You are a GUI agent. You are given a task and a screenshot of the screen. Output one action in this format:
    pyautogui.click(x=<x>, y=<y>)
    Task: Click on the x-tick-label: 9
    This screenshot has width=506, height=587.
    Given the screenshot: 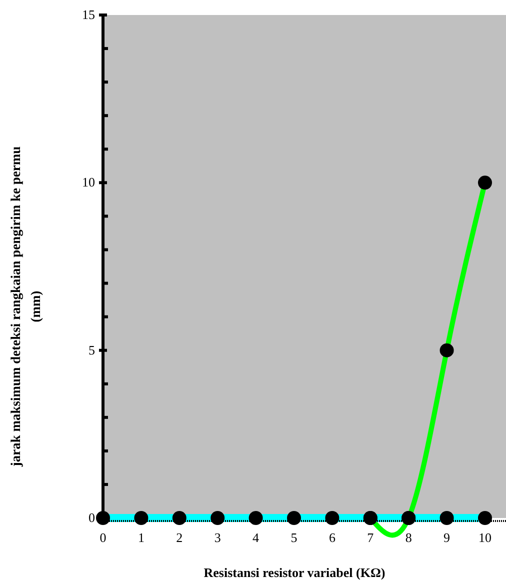 What is the action you would take?
    pyautogui.click(x=447, y=537)
    